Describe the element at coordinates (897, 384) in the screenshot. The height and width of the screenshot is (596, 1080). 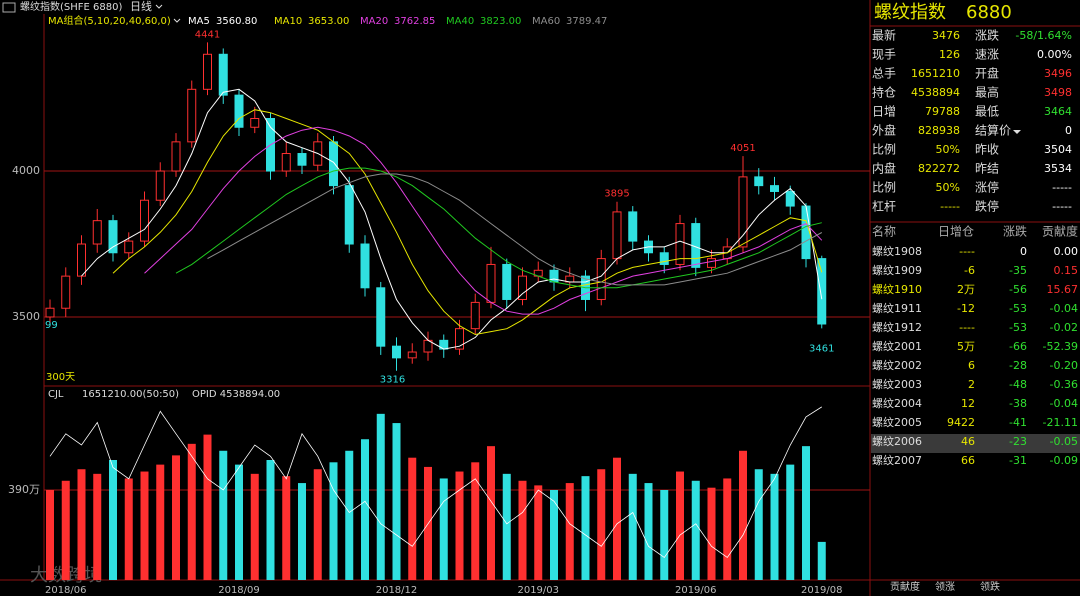
I see `contract-name: 螺纹2003` at that location.